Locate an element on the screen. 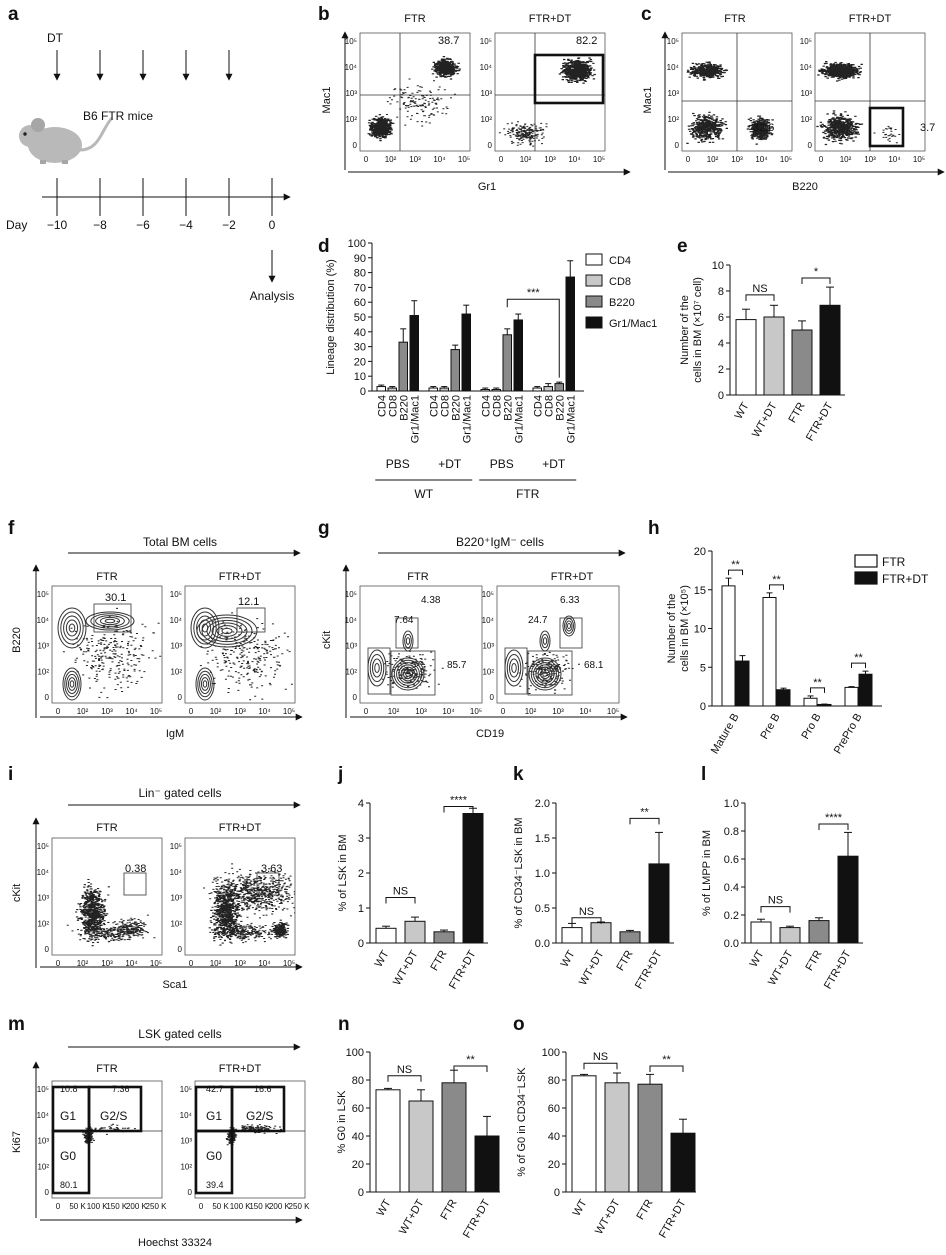  x-tick-label: 200 K is located at coordinates (137, 1206).